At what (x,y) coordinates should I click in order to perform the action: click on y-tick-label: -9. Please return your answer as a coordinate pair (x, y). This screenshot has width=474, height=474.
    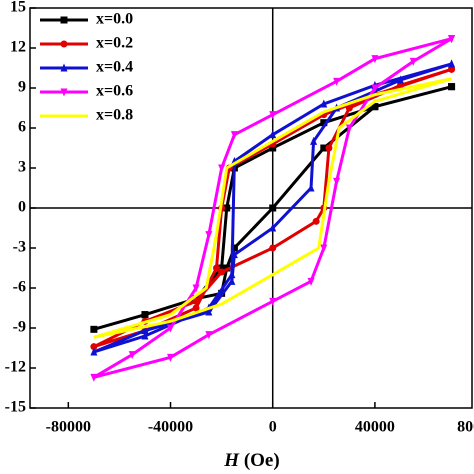
    Looking at the image, I should click on (19, 327).